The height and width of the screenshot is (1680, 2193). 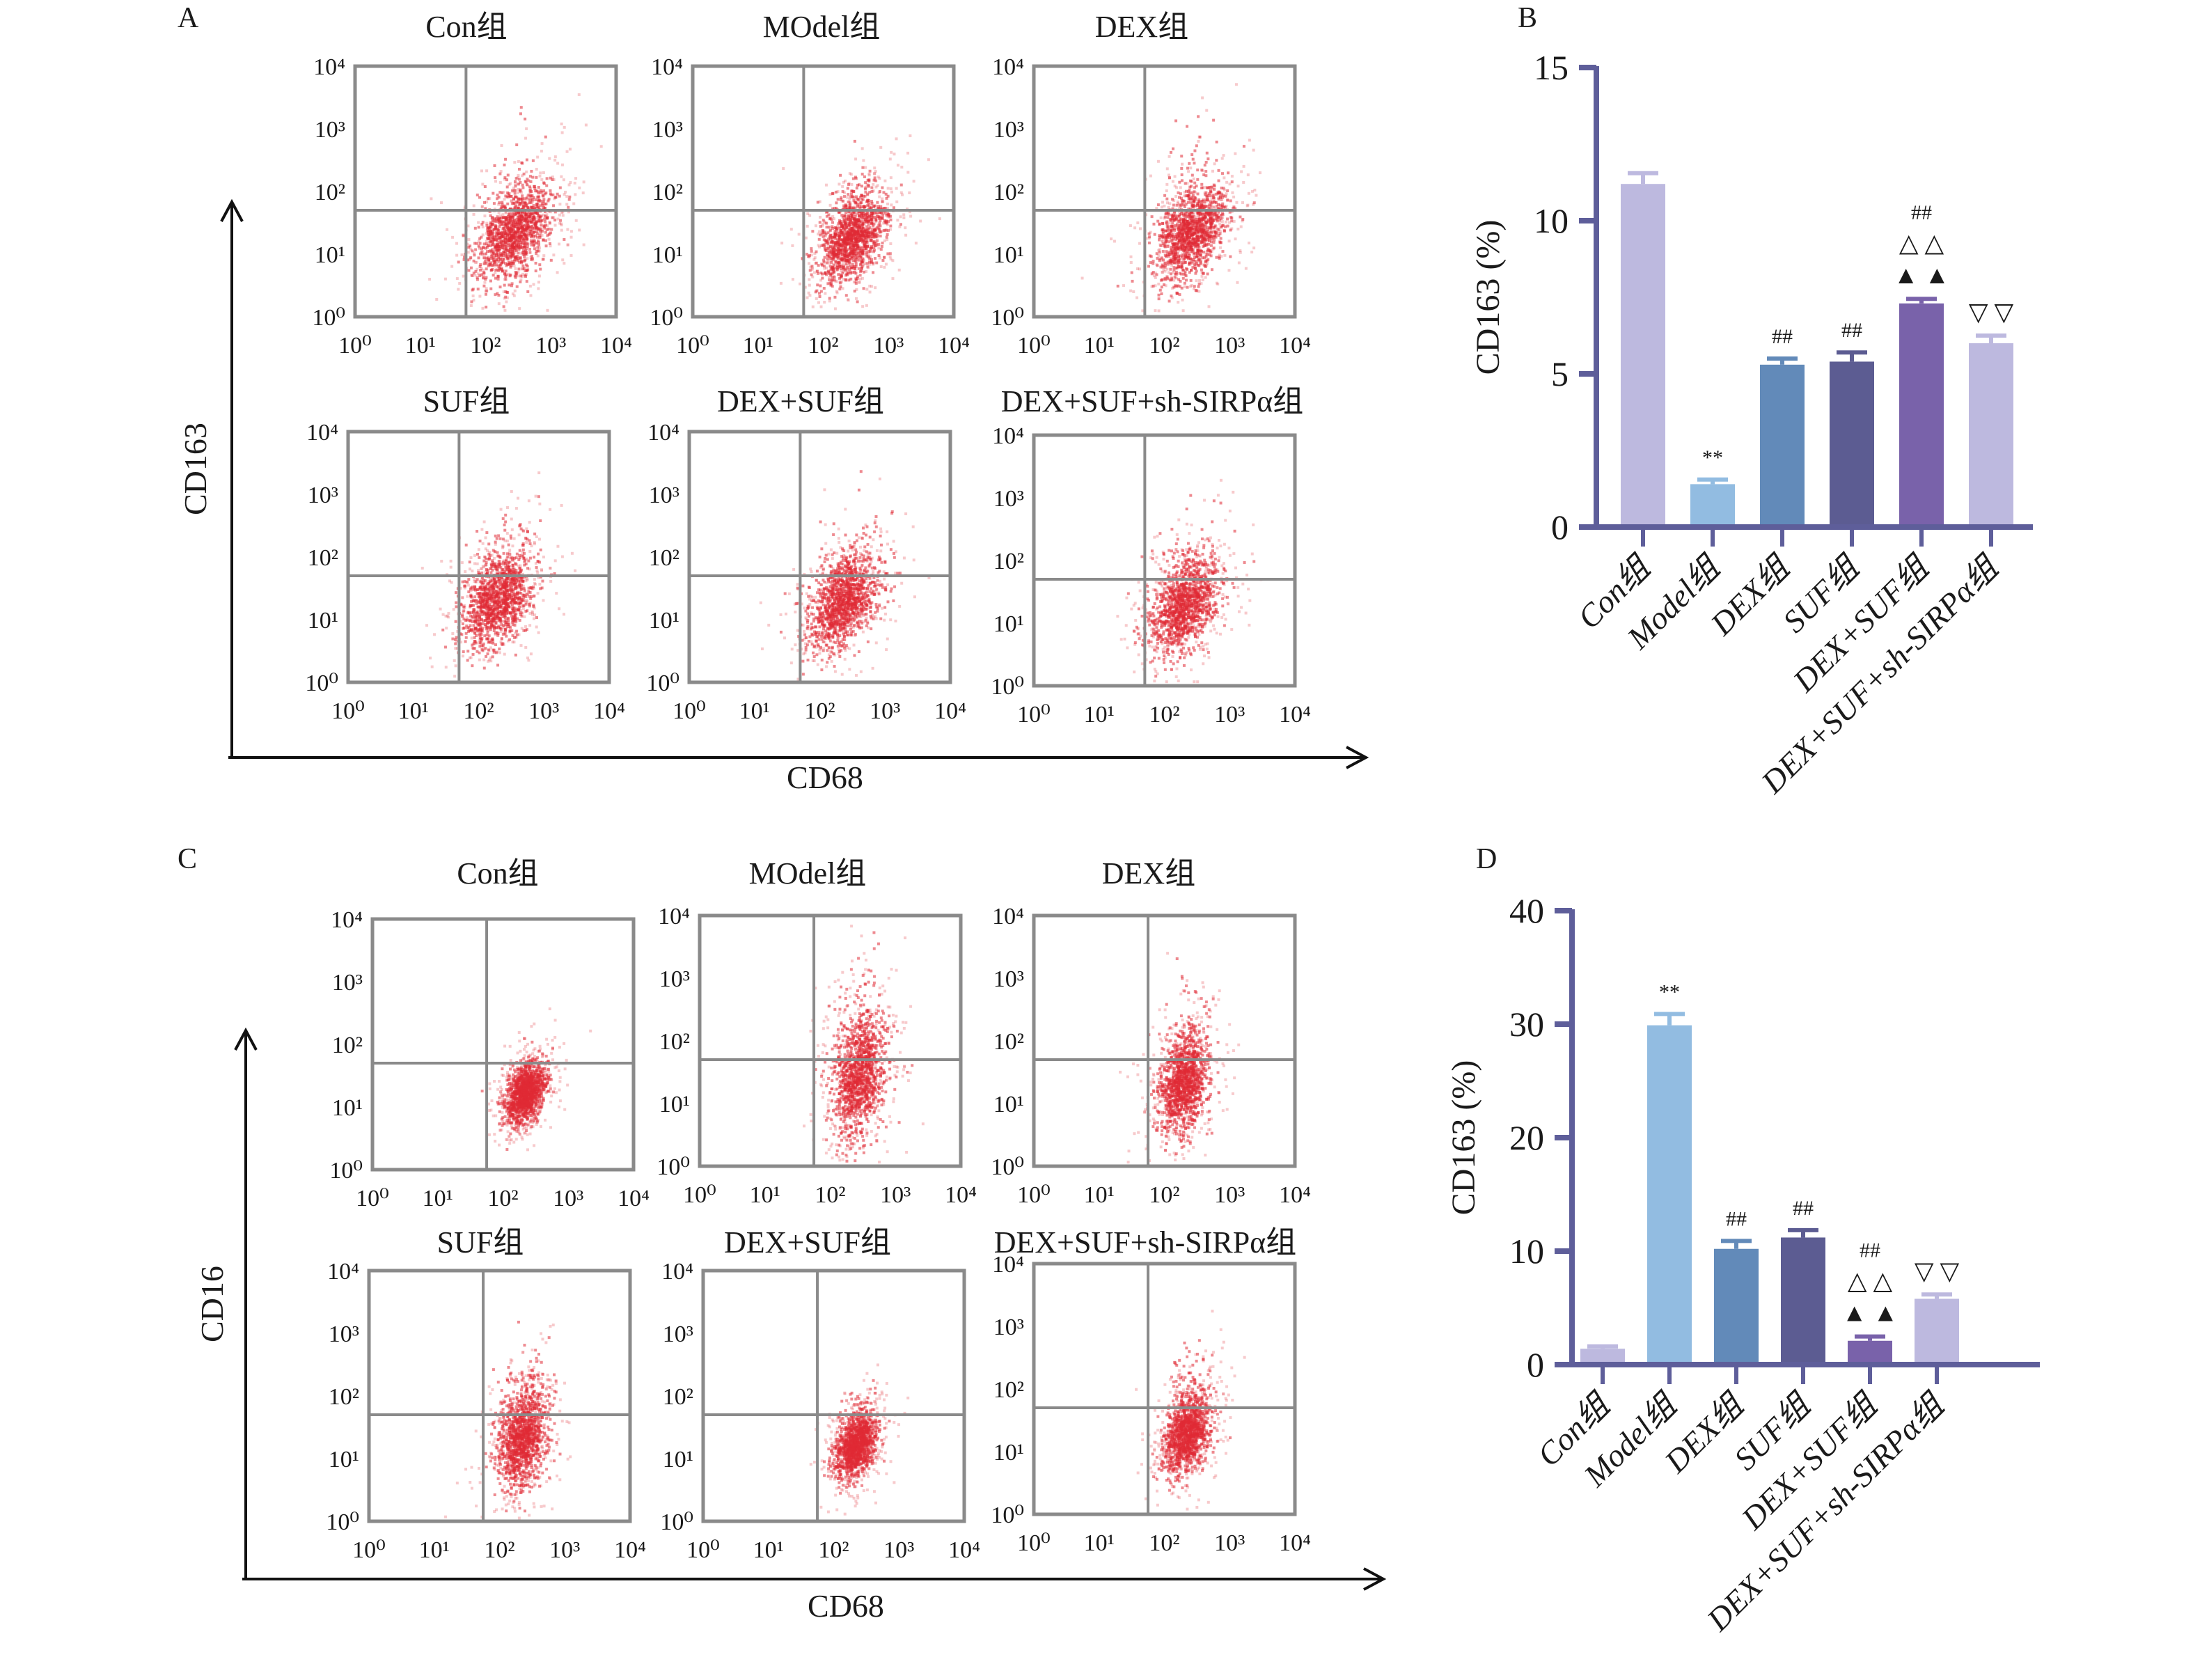 I want to click on panel-c-y-arrowhead, so click(x=246, y=1039).